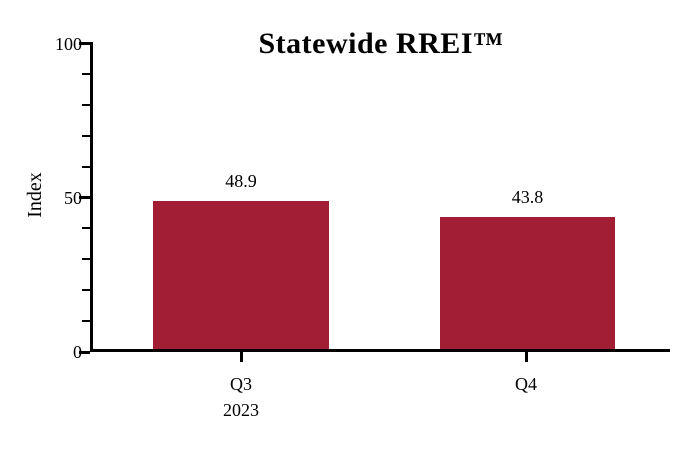  Describe the element at coordinates (241, 410) in the screenshot. I see `x-axis-year-label: 2023` at that location.